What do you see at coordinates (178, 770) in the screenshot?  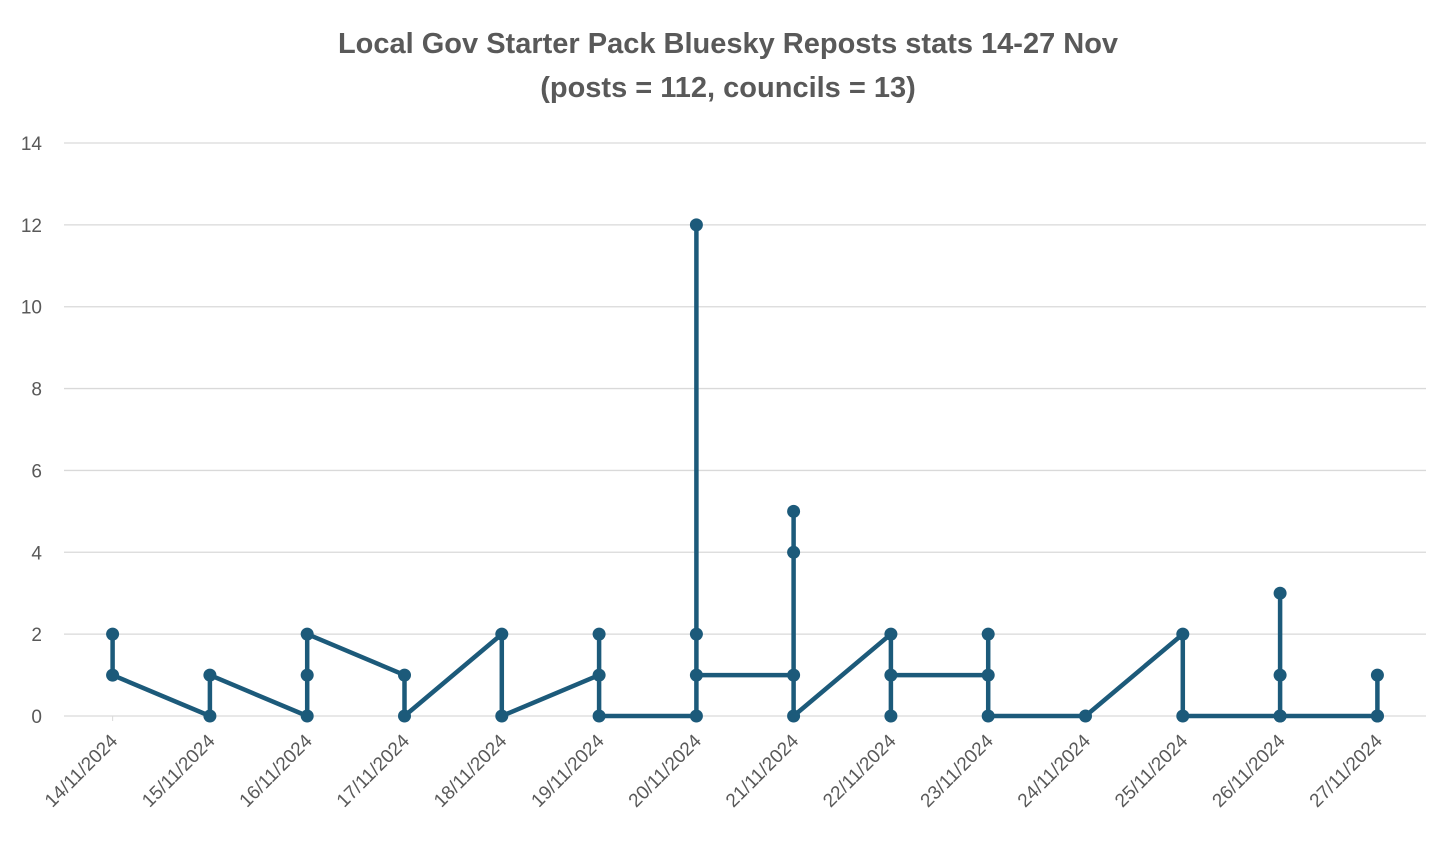 I see `x-tick-label: 15/11/2024` at bounding box center [178, 770].